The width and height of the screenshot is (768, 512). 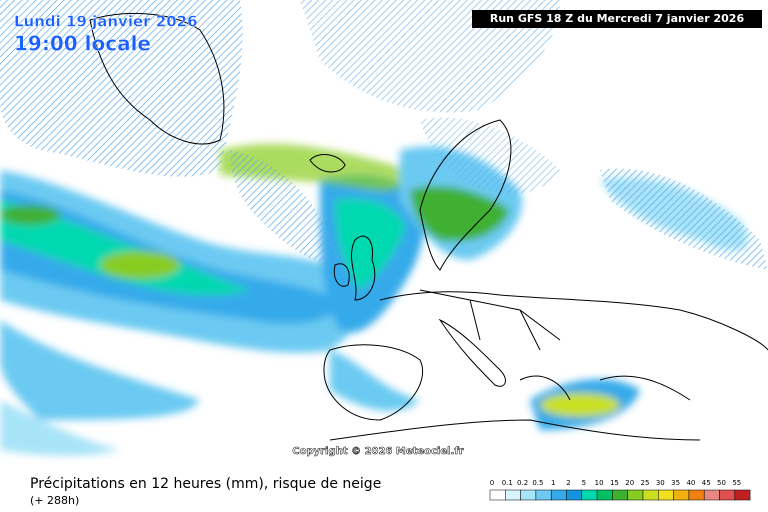 I want to click on legend-label: 5, so click(x=584, y=483).